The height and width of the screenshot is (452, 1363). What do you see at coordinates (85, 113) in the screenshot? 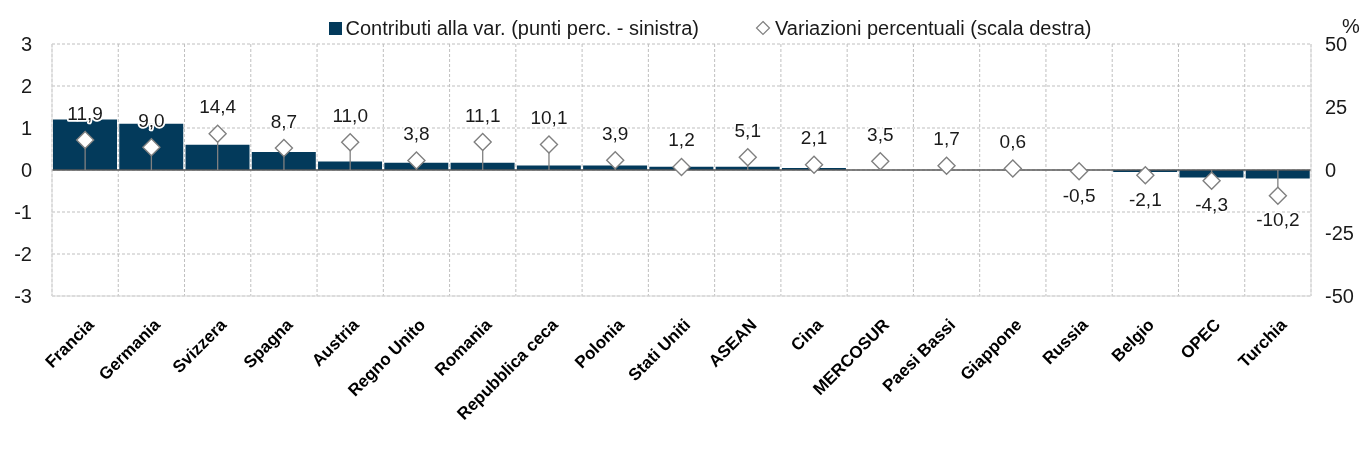
I see `data-label: 11,9` at bounding box center [85, 113].